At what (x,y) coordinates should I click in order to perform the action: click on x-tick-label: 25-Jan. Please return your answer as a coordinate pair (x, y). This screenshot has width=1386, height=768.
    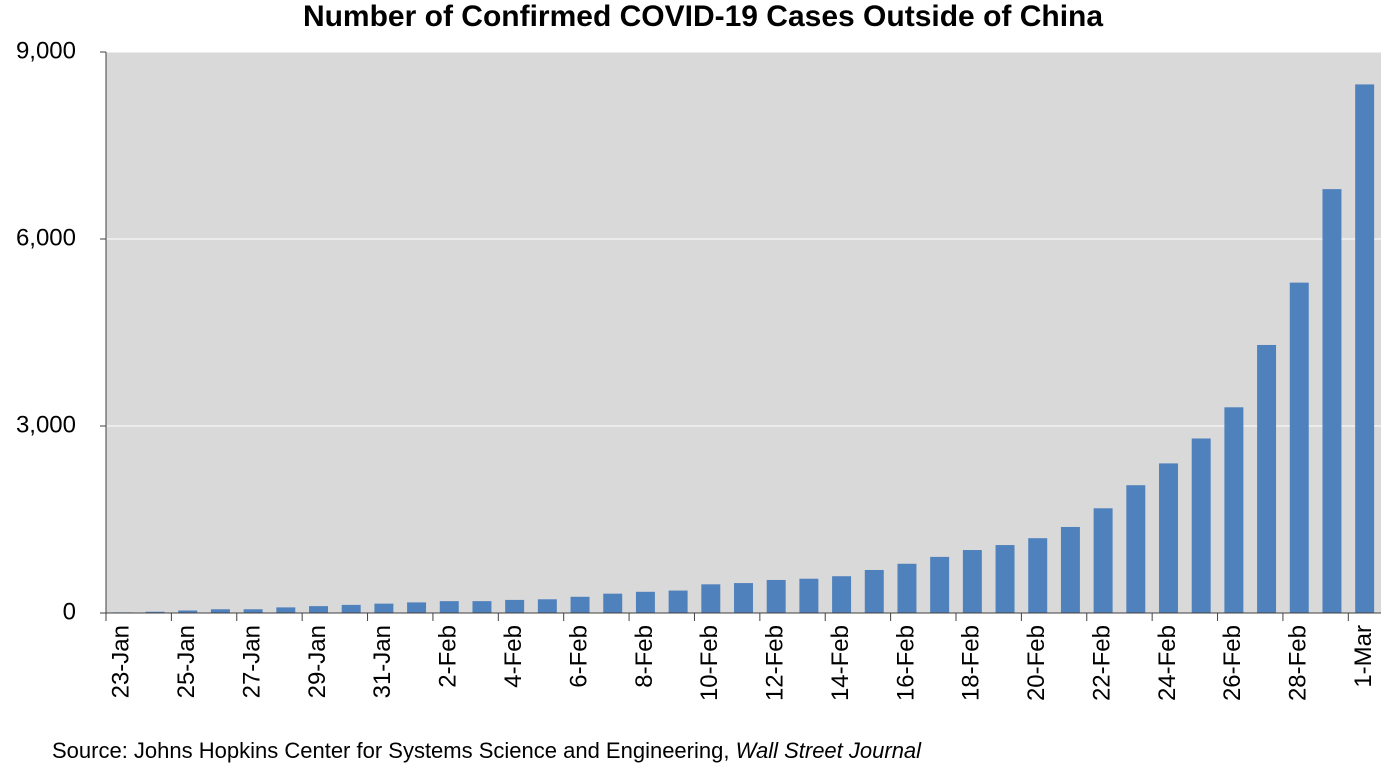
    Looking at the image, I should click on (186, 661).